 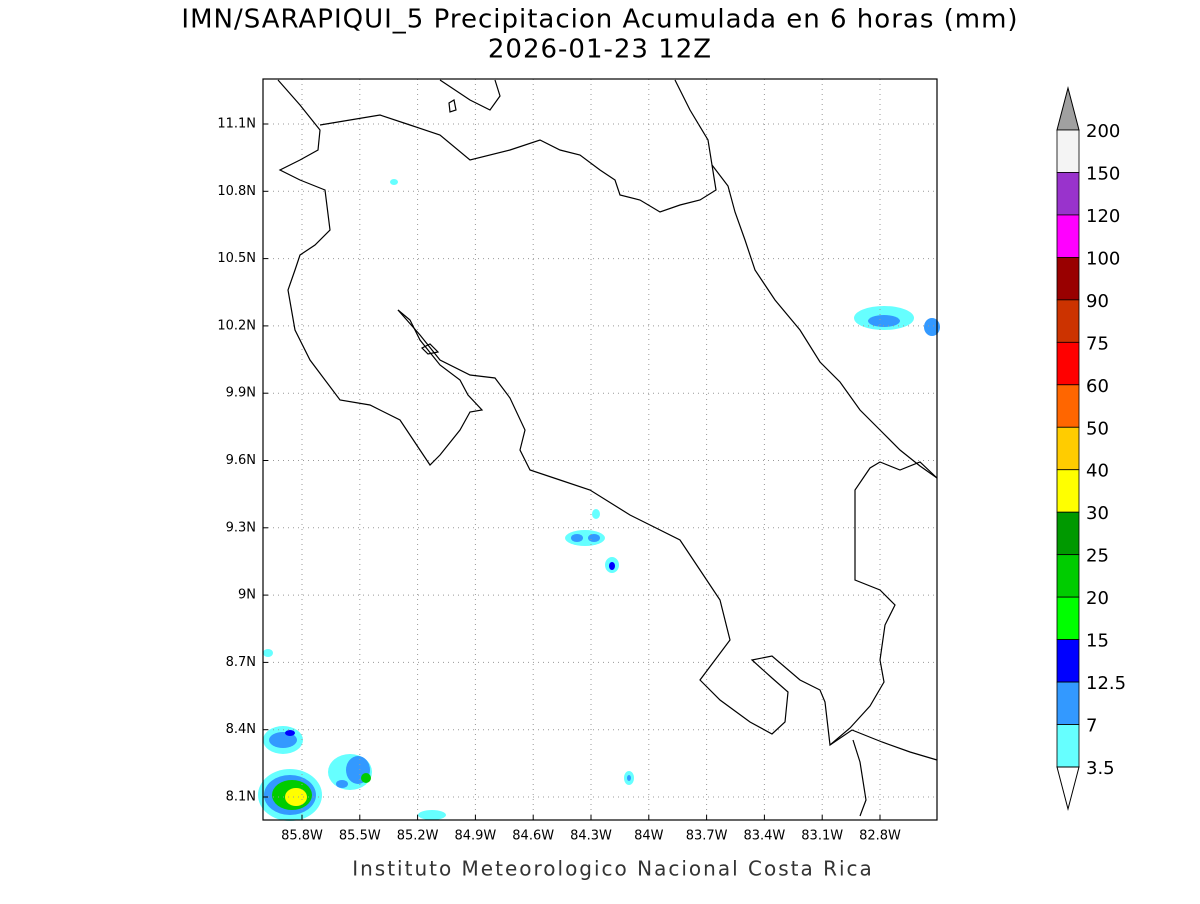 I want to click on colorbar-label: 50, so click(x=1097, y=428).